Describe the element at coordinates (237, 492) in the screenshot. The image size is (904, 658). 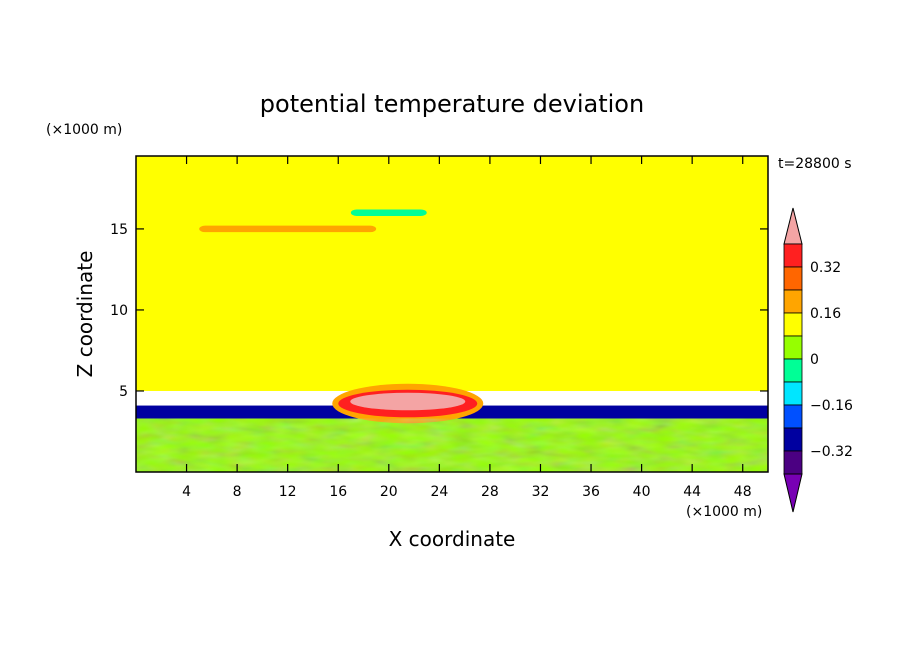
I see `x-tick-label: 8` at that location.